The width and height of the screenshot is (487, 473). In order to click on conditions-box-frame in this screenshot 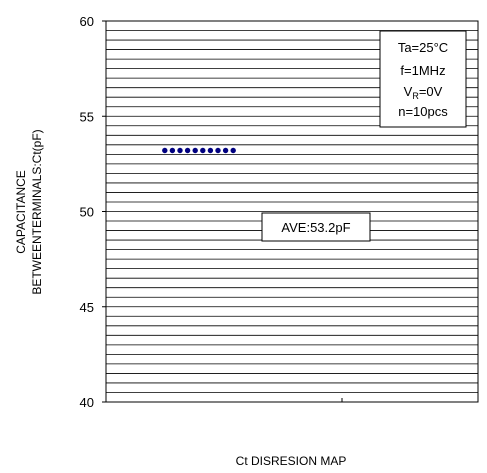, I will do `click(423, 79)`.